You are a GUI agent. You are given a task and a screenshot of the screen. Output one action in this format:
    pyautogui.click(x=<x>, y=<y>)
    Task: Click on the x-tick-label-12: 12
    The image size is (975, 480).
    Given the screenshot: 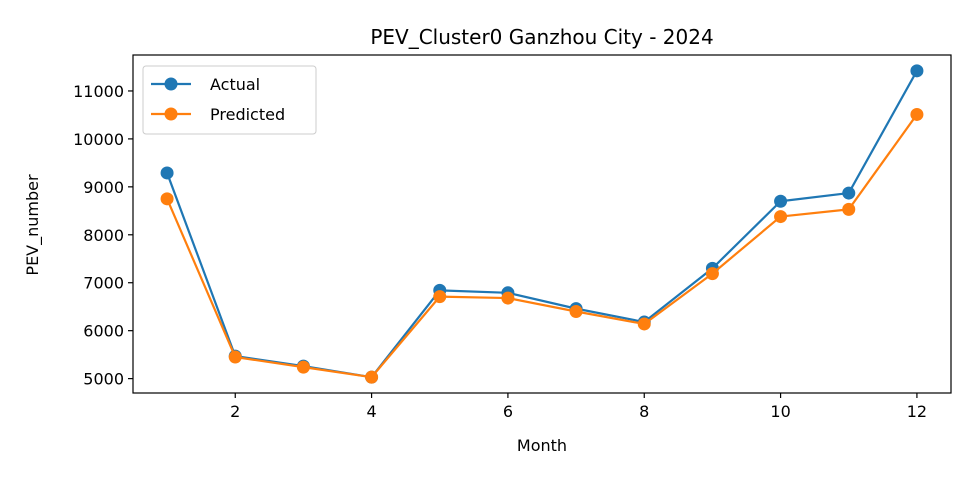 What is the action you would take?
    pyautogui.click(x=917, y=411)
    